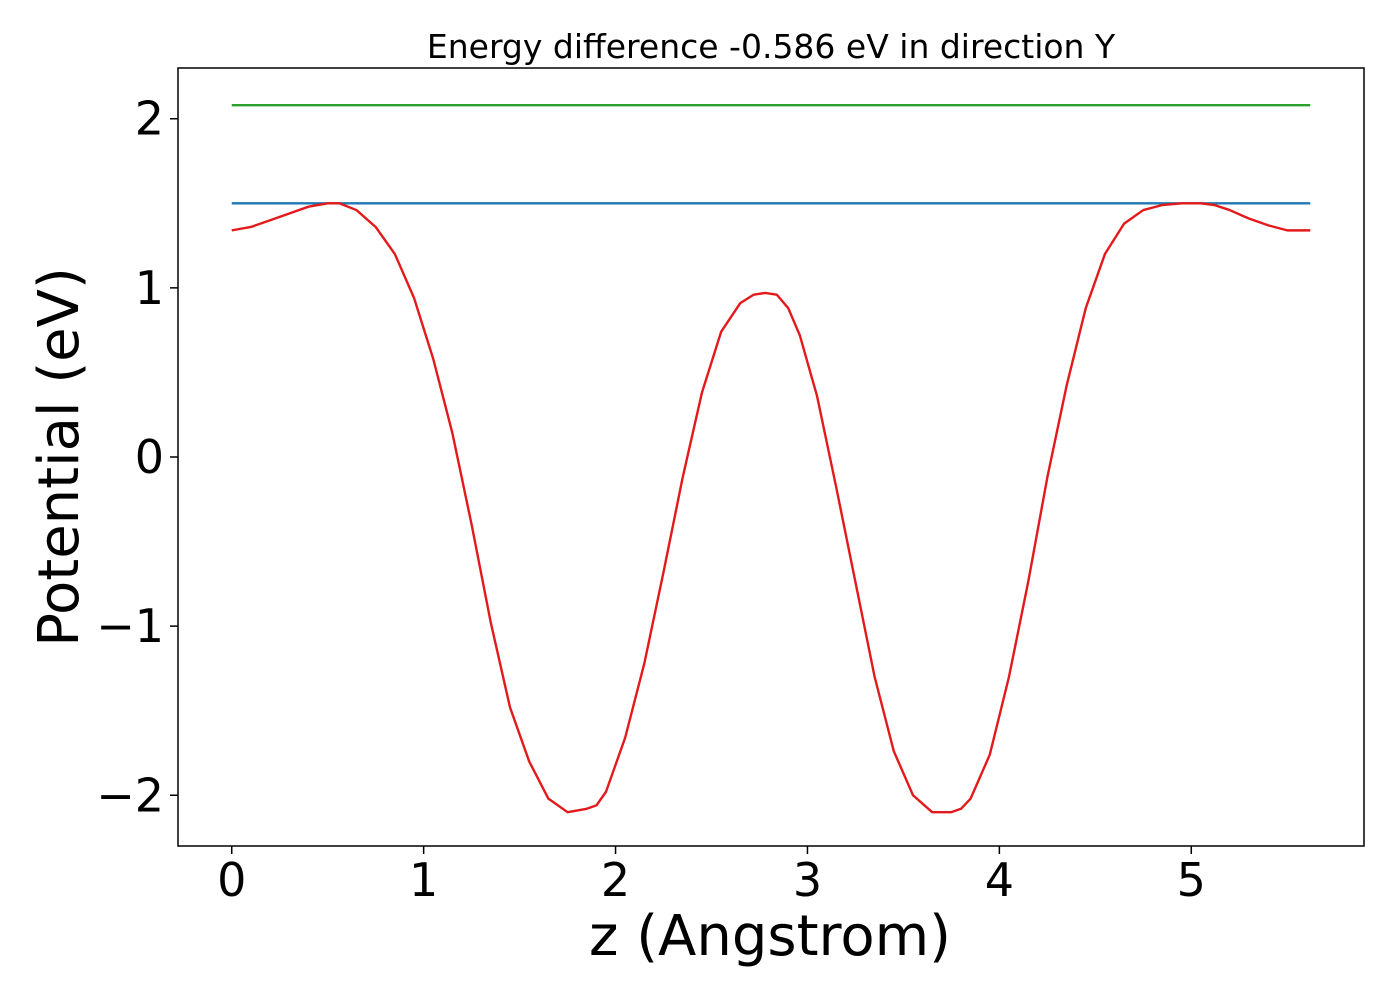  Describe the element at coordinates (999, 880) in the screenshot. I see `x-tick-label: 4` at that location.